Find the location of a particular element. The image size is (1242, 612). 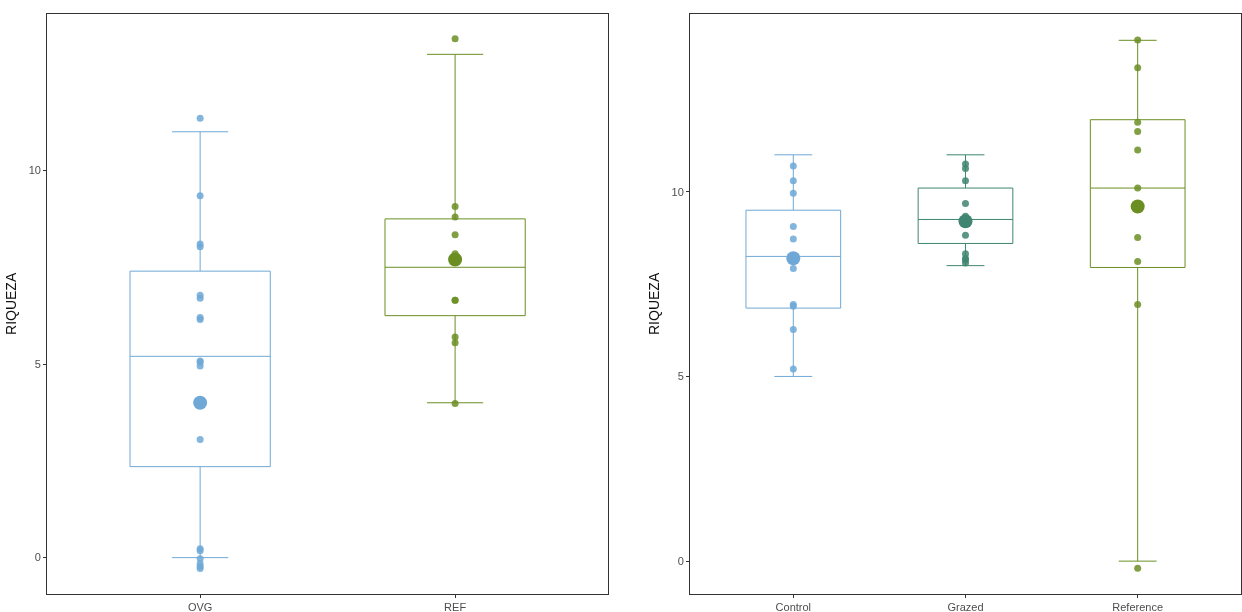

x-tick-label: Reference is located at coordinates (1138, 606).